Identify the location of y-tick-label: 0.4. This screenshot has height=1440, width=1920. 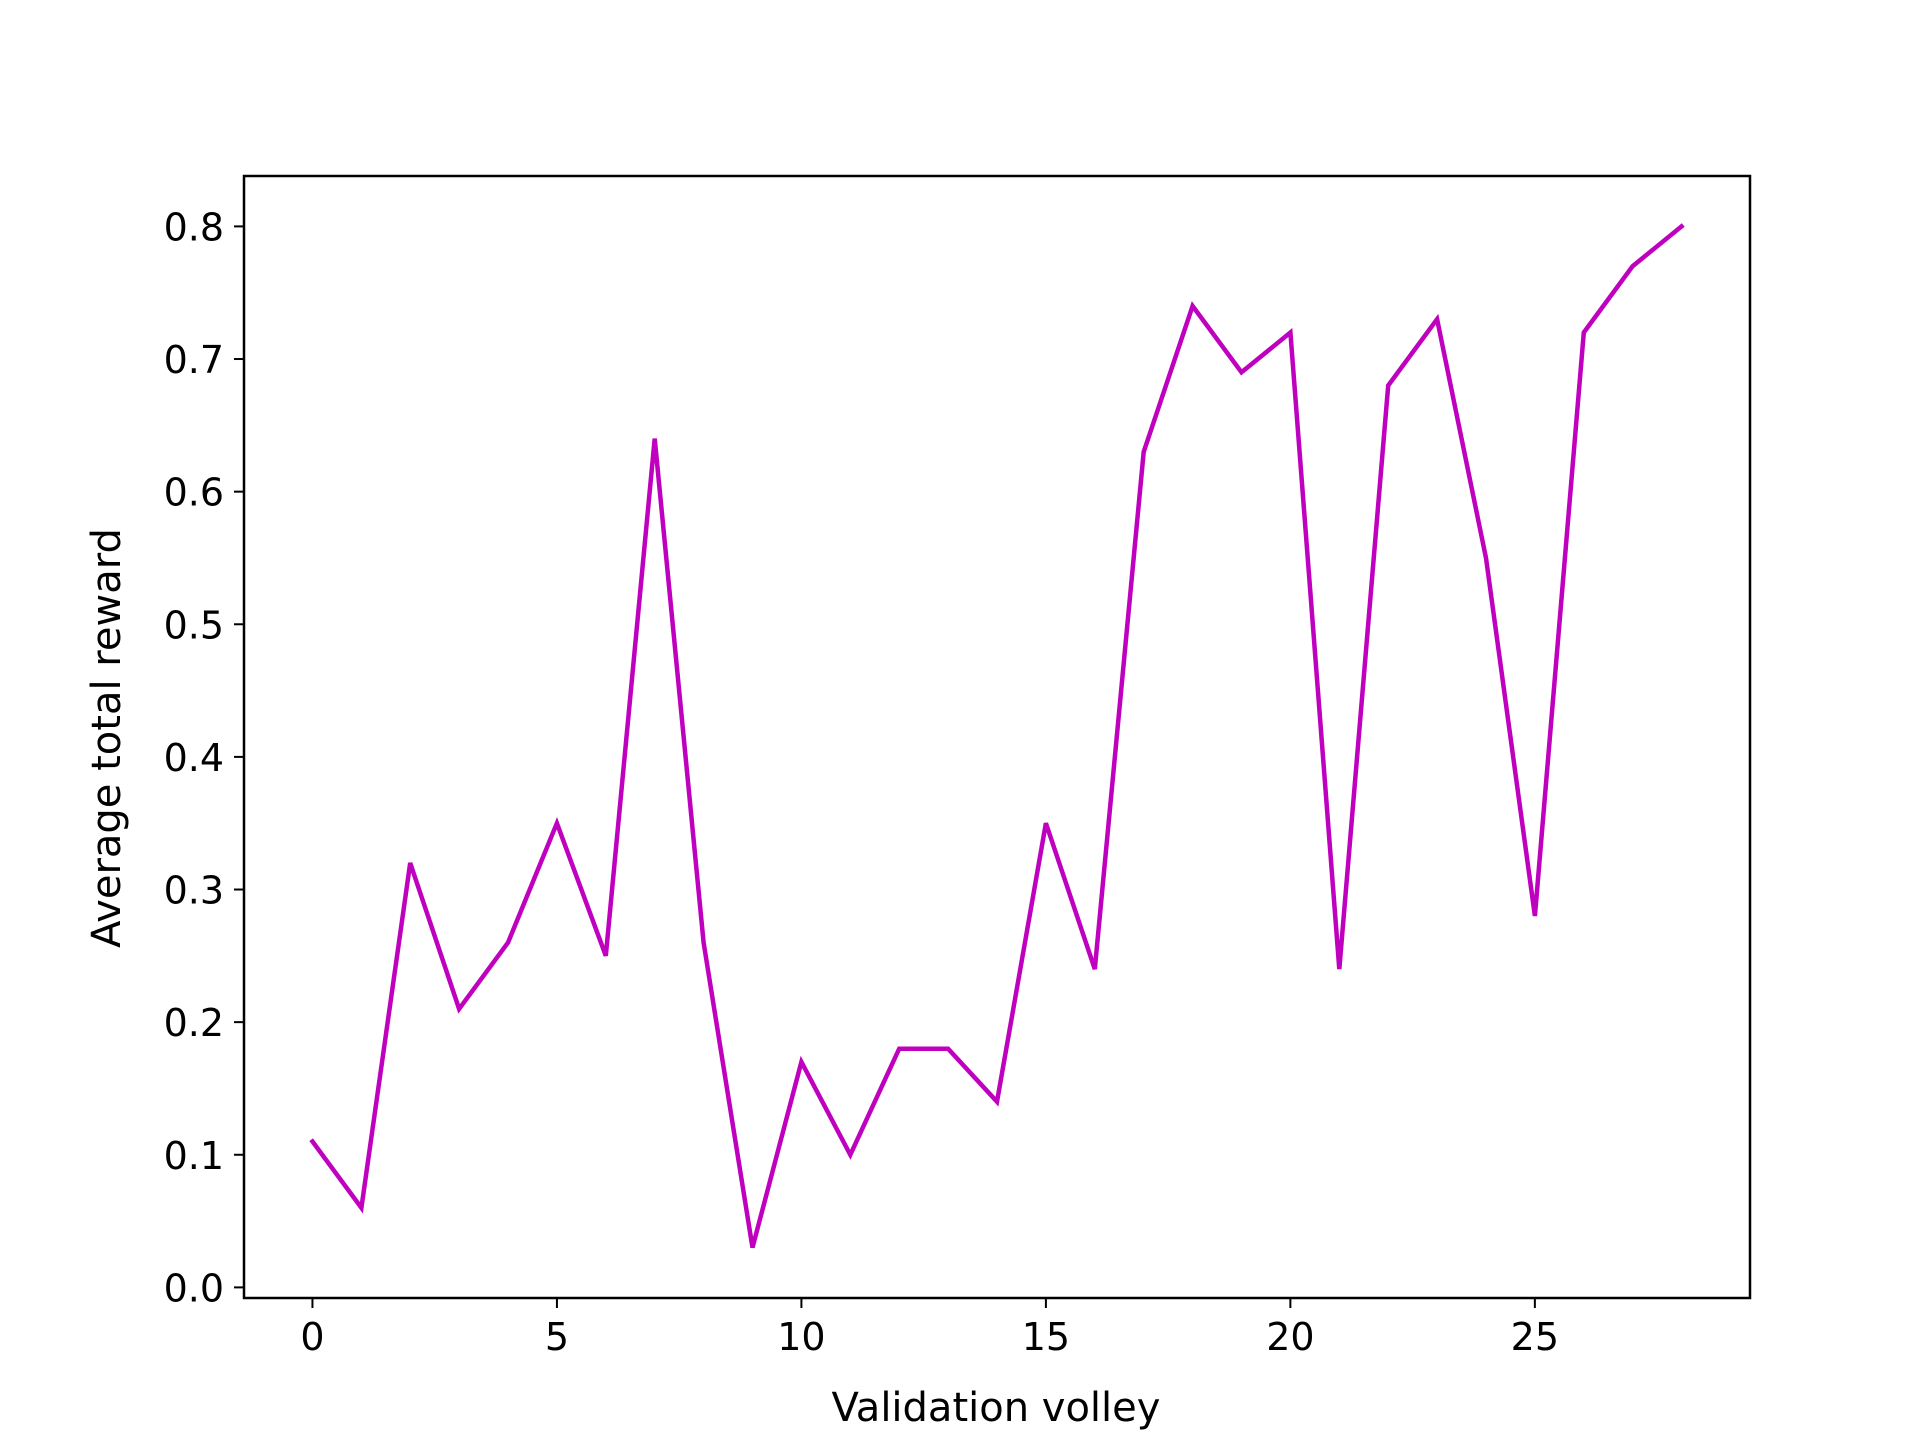
(194, 758).